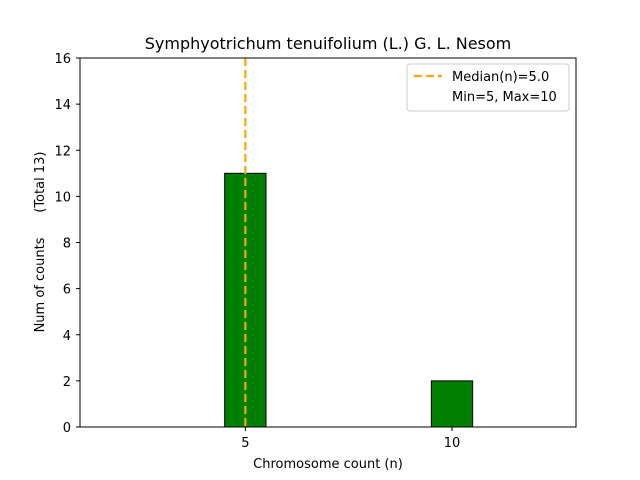  Describe the element at coordinates (67, 290) in the screenshot. I see `y-tick-label: 6` at that location.